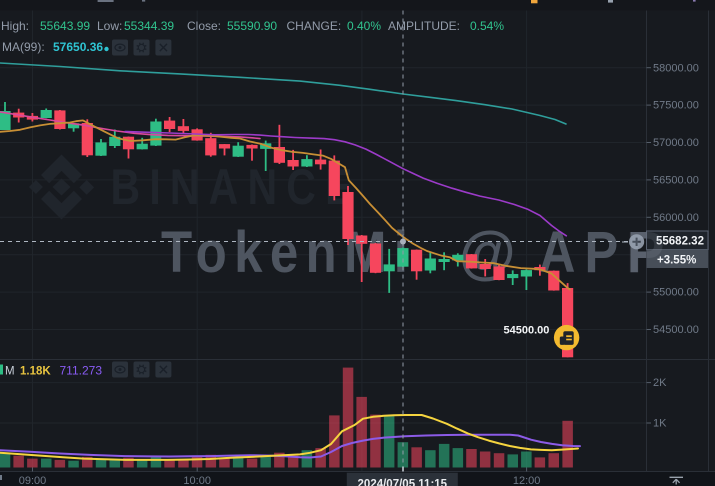 The height and width of the screenshot is (486, 715). I want to click on svg-text: 56000.00, so click(676, 218).